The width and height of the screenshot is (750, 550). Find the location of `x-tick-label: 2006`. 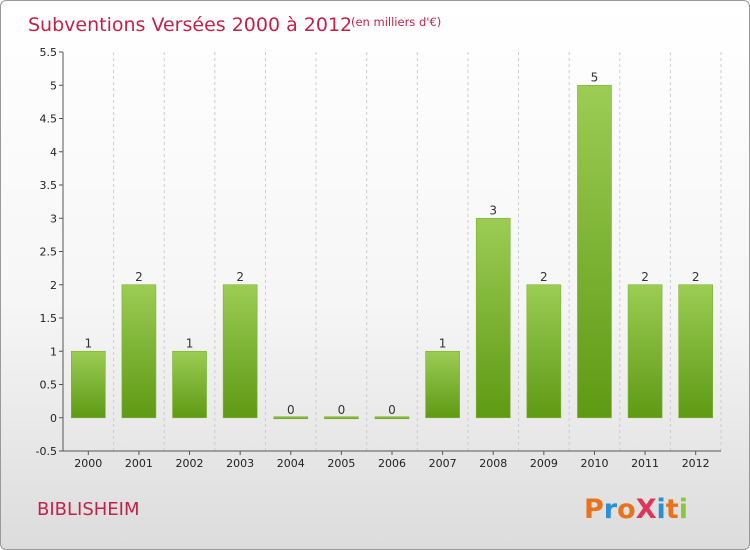

x-tick-label: 2006 is located at coordinates (392, 463).